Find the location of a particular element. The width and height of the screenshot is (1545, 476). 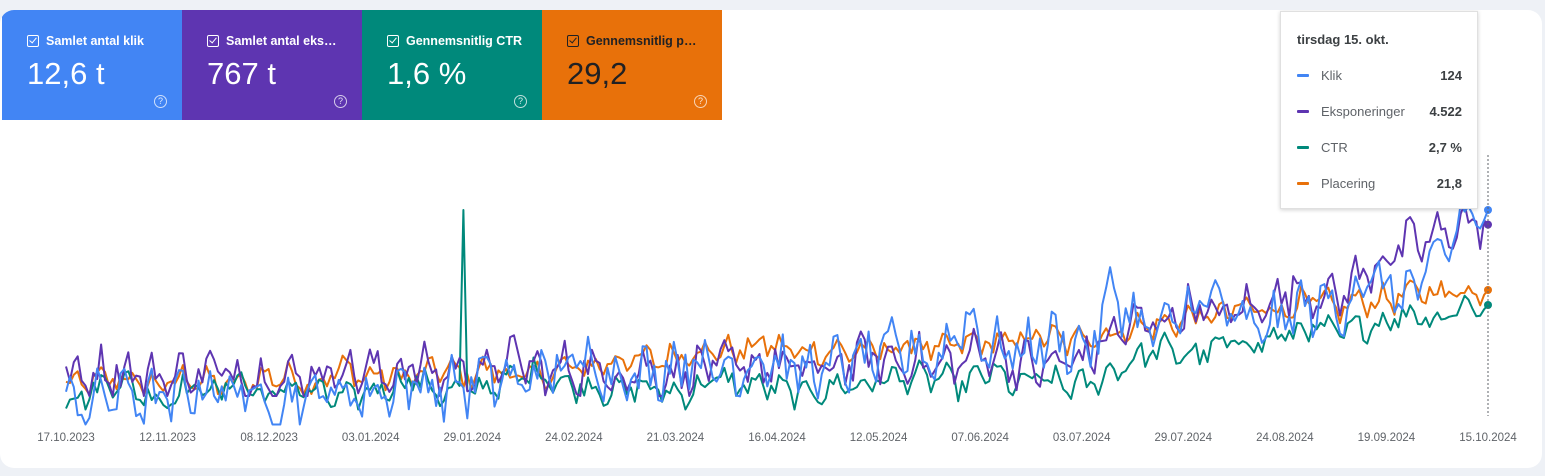

metric-tile-clicks: Samlet antal klik 12,6 t ? is located at coordinates (92, 65).